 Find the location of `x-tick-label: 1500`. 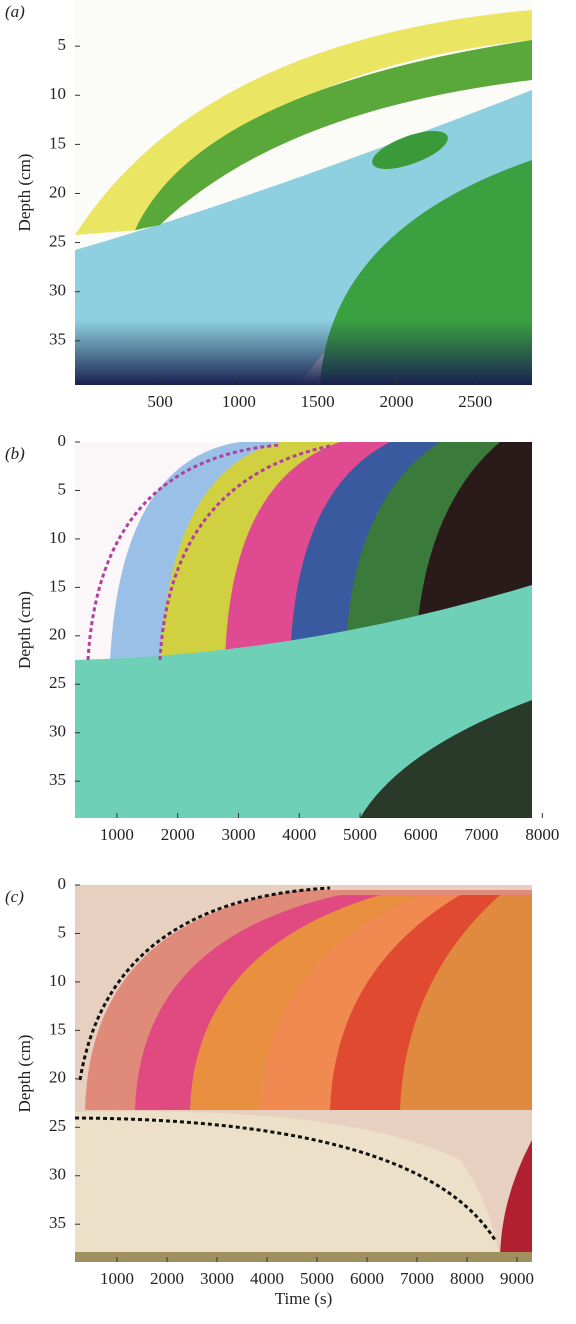

x-tick-label: 1500 is located at coordinates (318, 401).